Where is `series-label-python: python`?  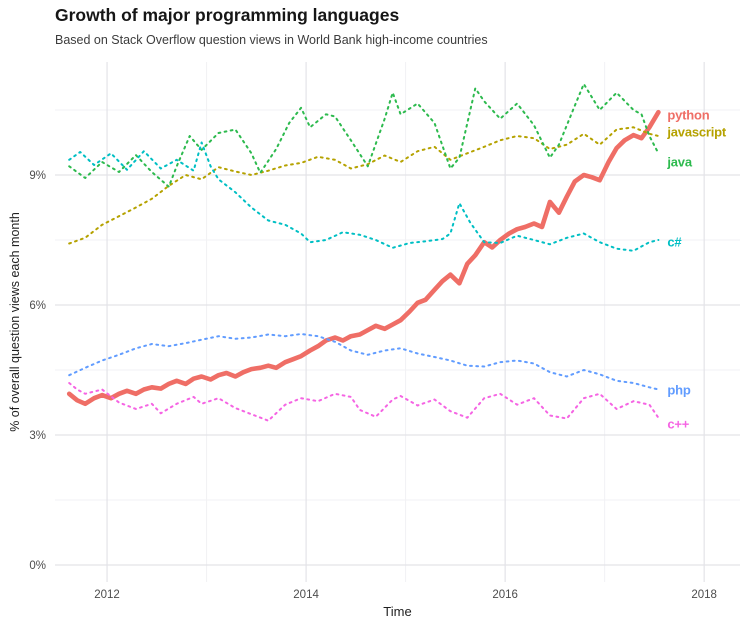 series-label-python: python is located at coordinates (688, 115).